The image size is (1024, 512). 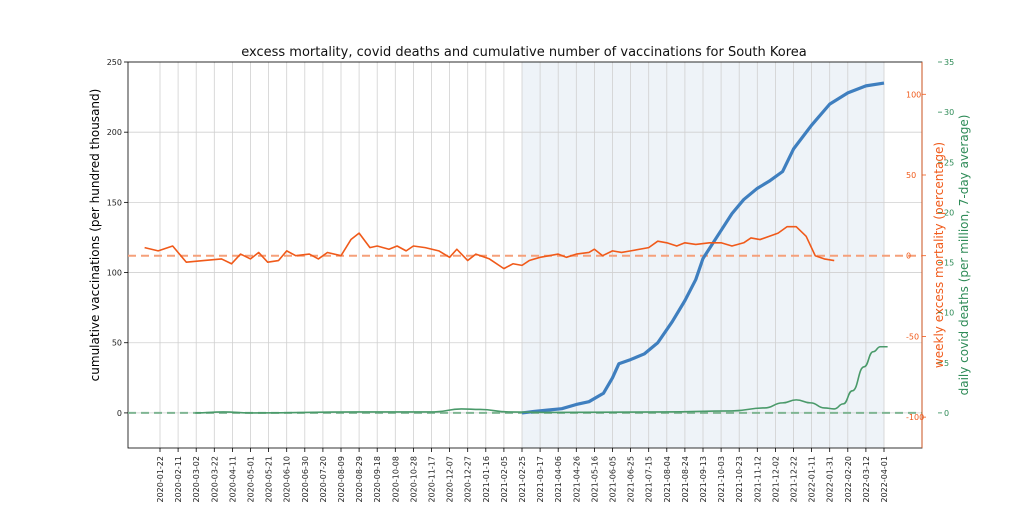 What do you see at coordinates (119, 413) in the screenshot?
I see `left-tick-label: 0` at bounding box center [119, 413].